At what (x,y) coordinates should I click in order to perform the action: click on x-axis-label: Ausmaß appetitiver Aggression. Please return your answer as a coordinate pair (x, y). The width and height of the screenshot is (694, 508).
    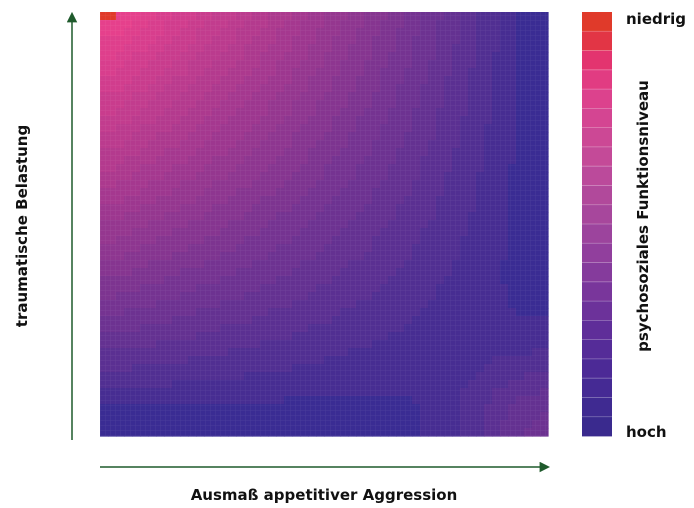
    Looking at the image, I should click on (324, 495).